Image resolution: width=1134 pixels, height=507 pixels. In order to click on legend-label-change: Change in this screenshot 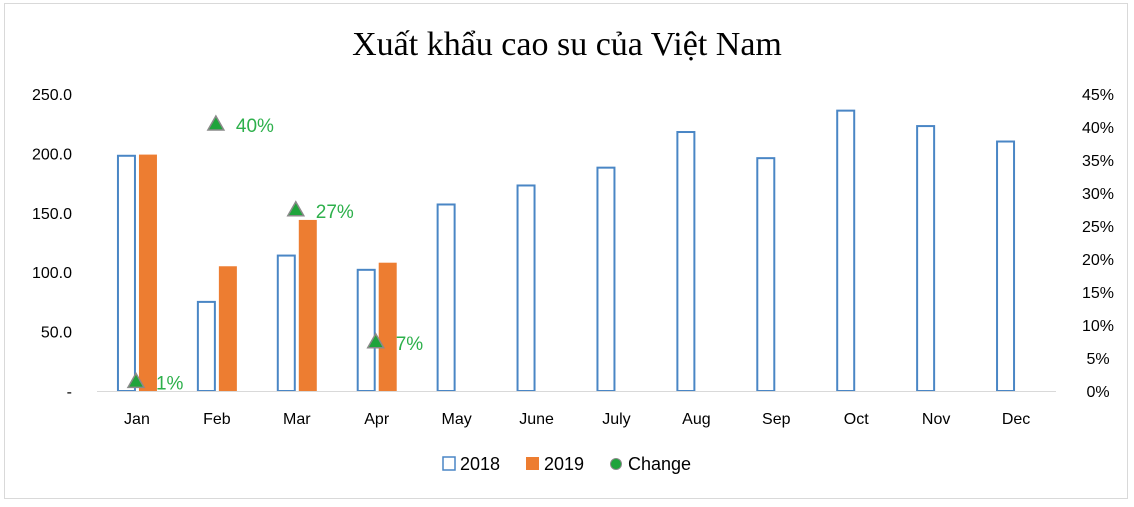, I will do `click(659, 464)`.